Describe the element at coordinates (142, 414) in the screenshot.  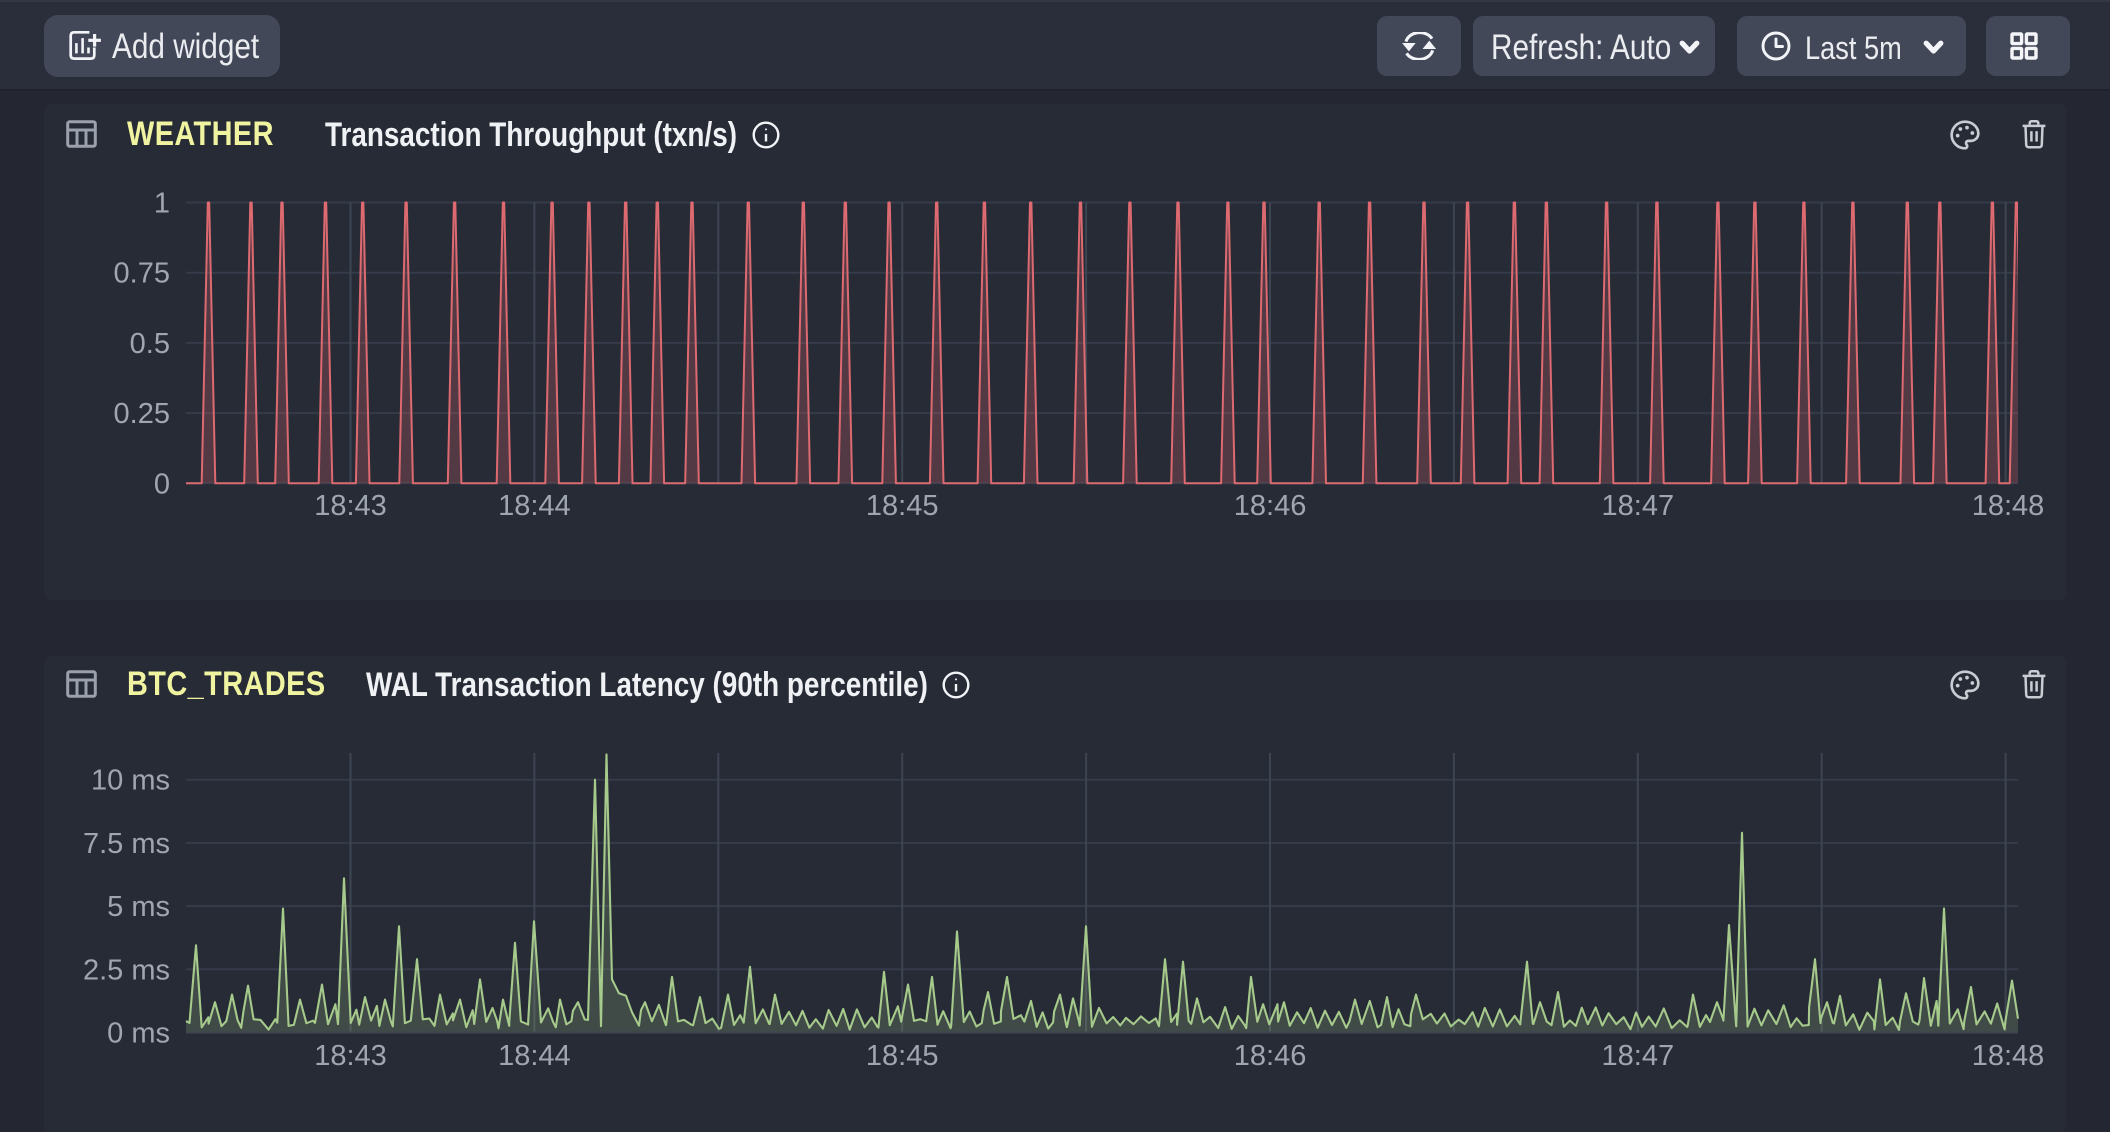
I see `svg-text: 0.25` at that location.